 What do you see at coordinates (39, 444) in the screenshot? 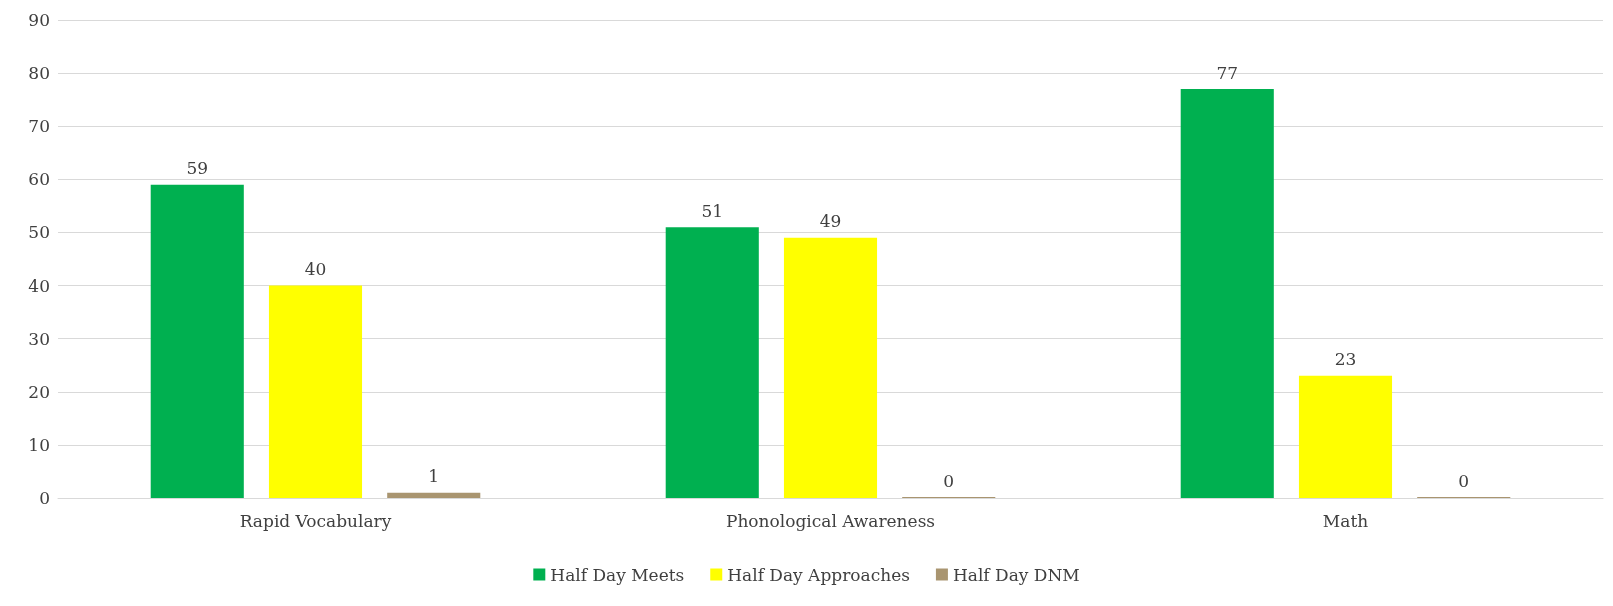
I see `y-tick-label: 10` at bounding box center [39, 444].